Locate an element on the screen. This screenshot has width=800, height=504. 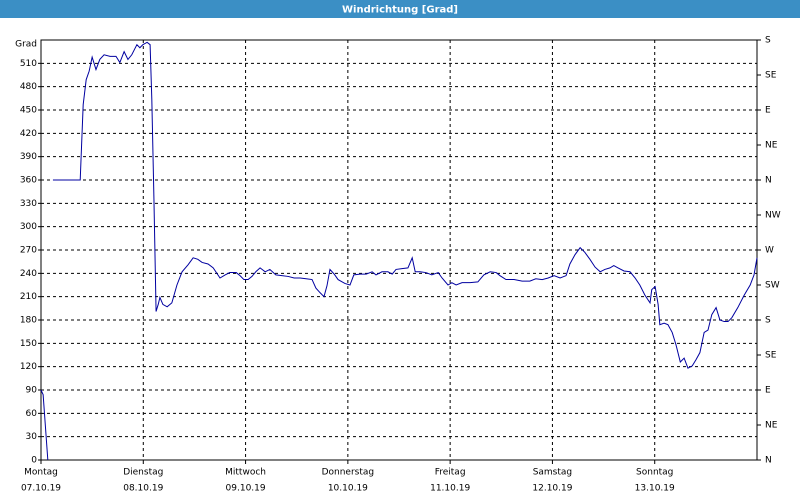
y-tick-label: 360 is located at coordinates (28, 181).